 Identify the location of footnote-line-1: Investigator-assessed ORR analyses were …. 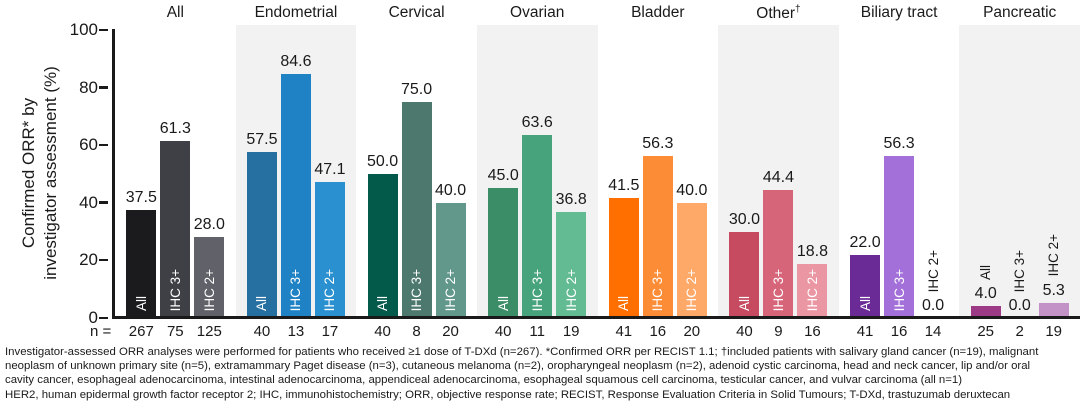
(522, 352).